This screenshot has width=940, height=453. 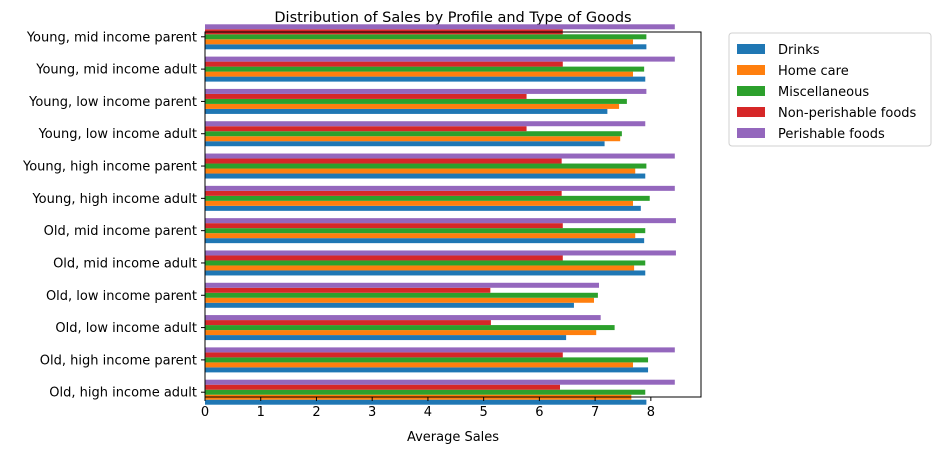 What do you see at coordinates (205, 412) in the screenshot?
I see `x-tick-label: 0` at bounding box center [205, 412].